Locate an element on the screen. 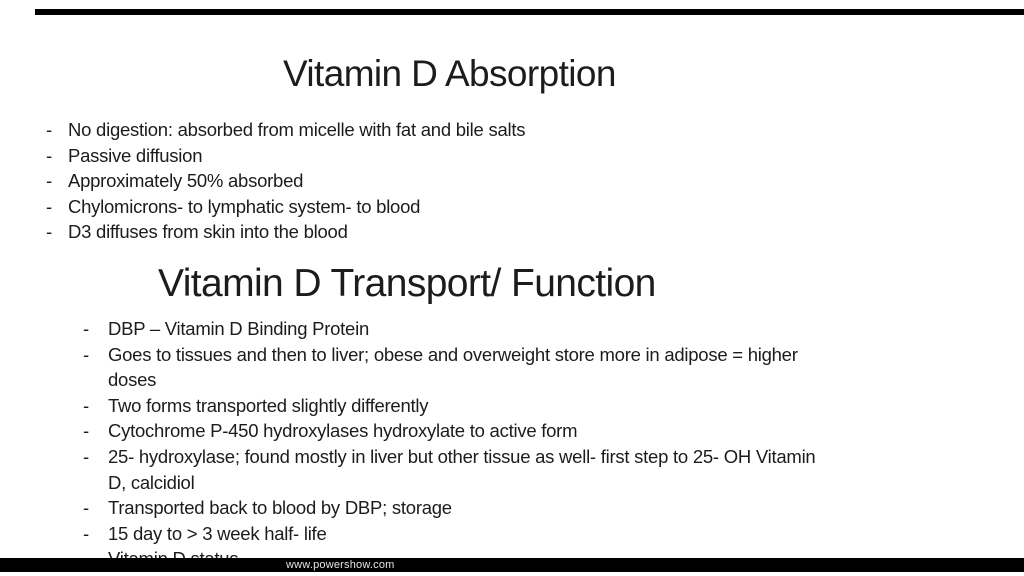 This screenshot has height=576, width=1024. bullet-item: - Passive diffusion is located at coordinates (262, 156).